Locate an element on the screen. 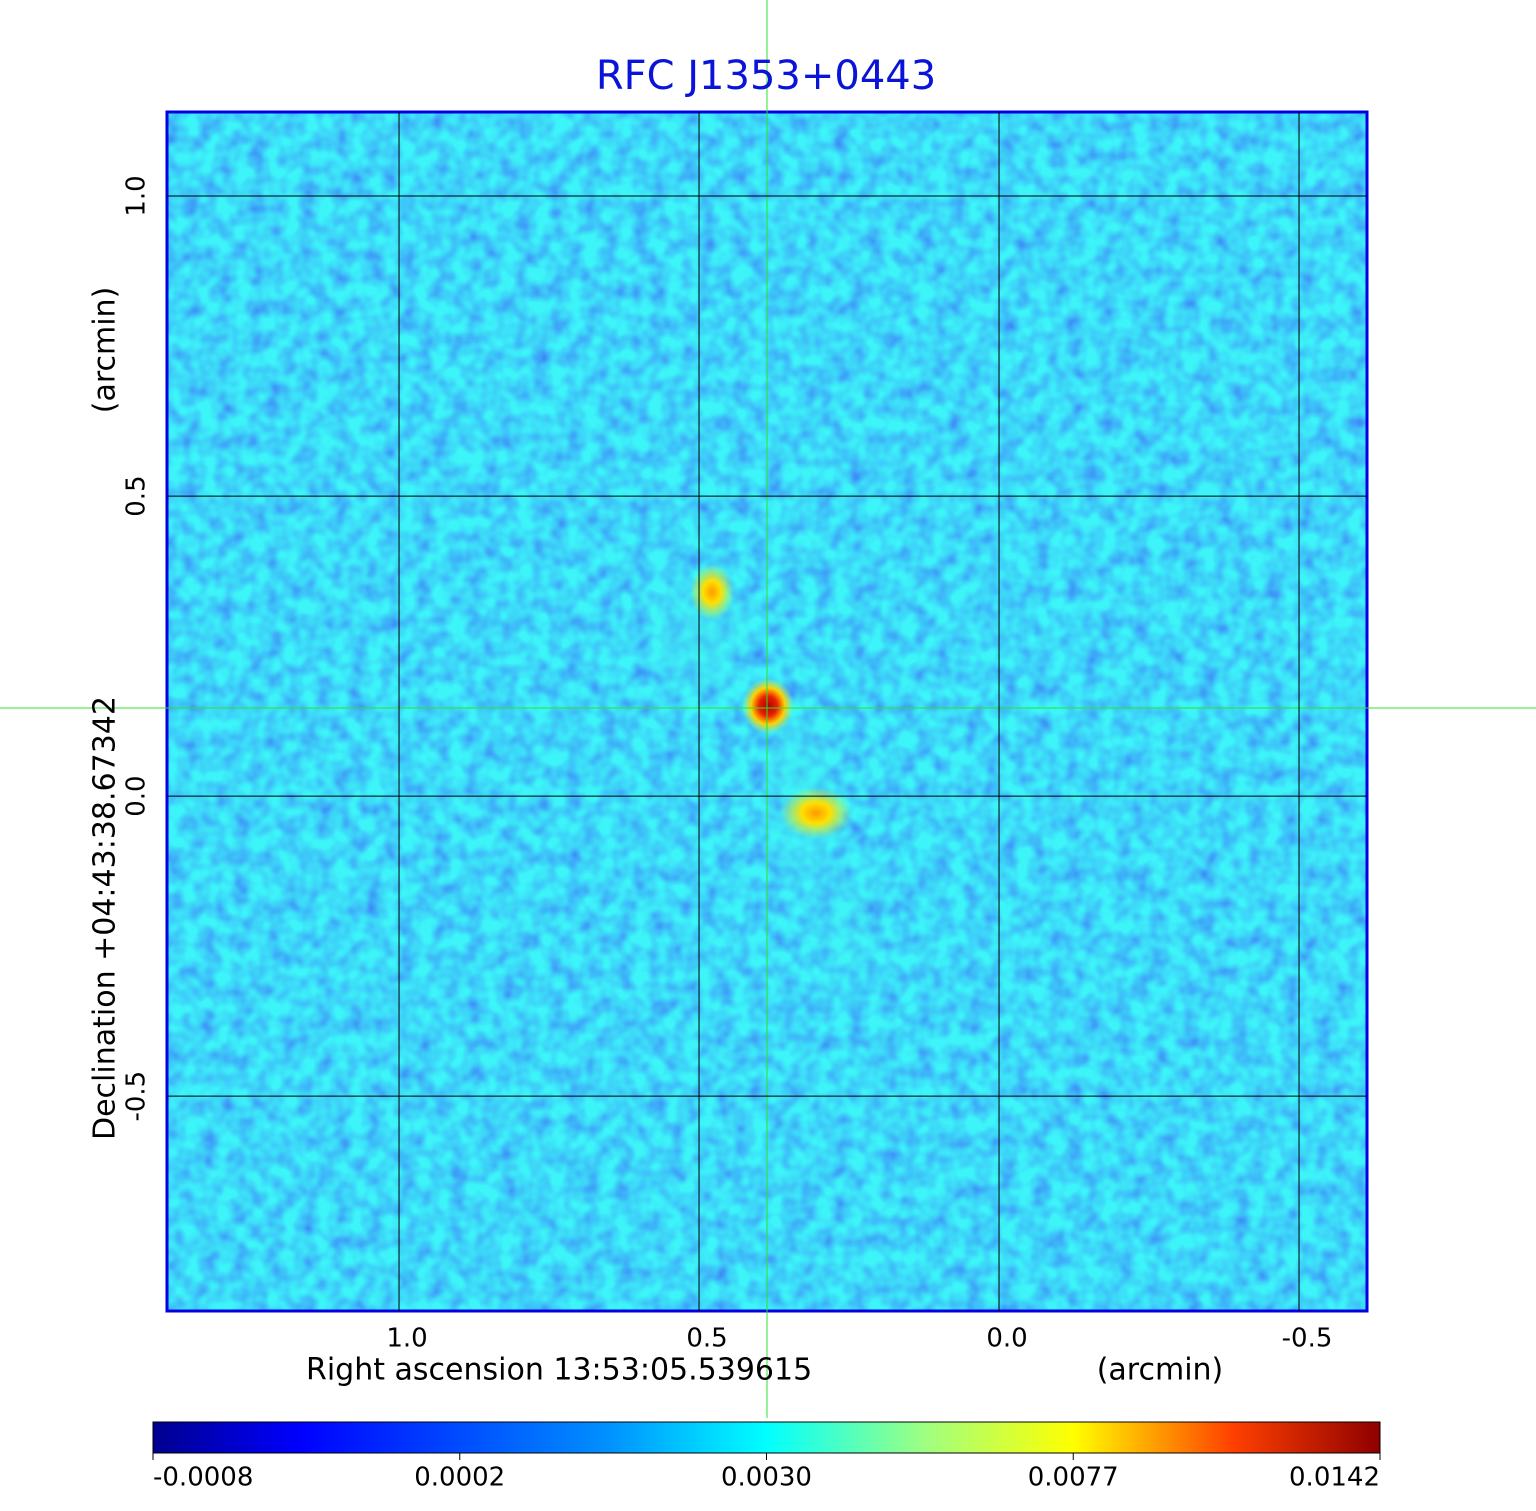 The height and width of the screenshot is (1511, 1536). y-tick-label: -0.5 is located at coordinates (137, 1096).